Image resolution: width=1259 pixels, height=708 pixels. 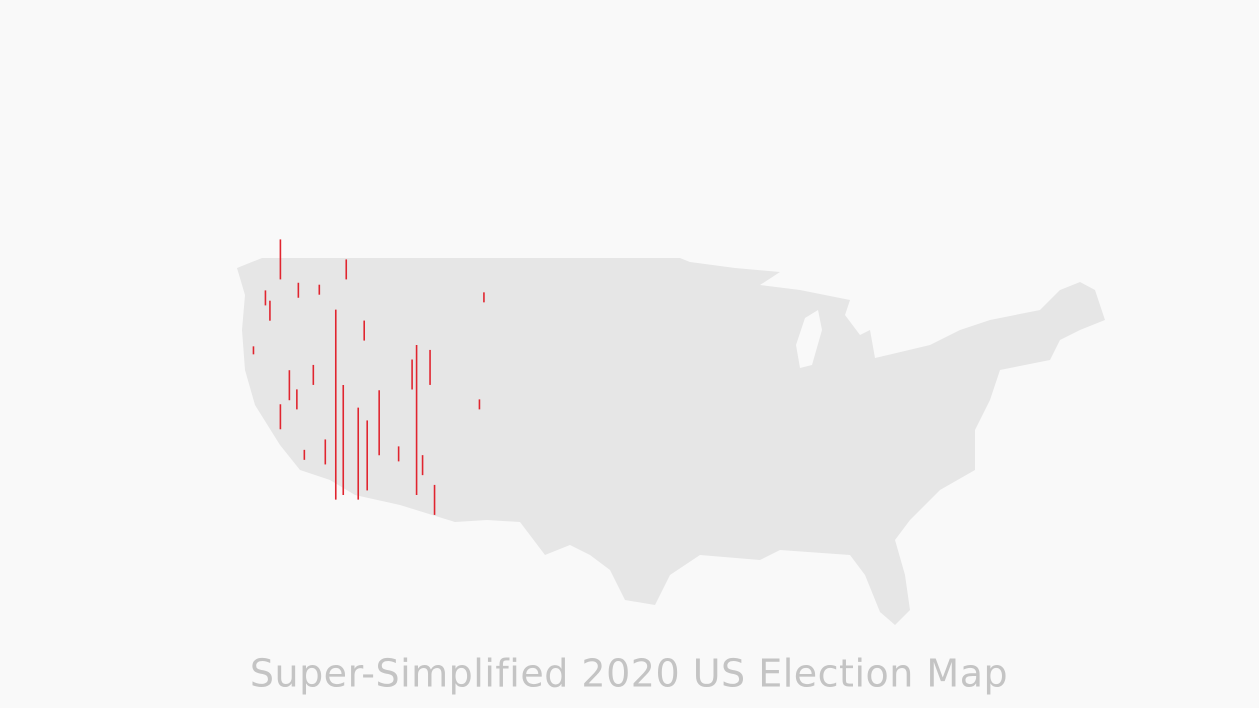 I want to click on spike-layer, so click(x=368, y=377).